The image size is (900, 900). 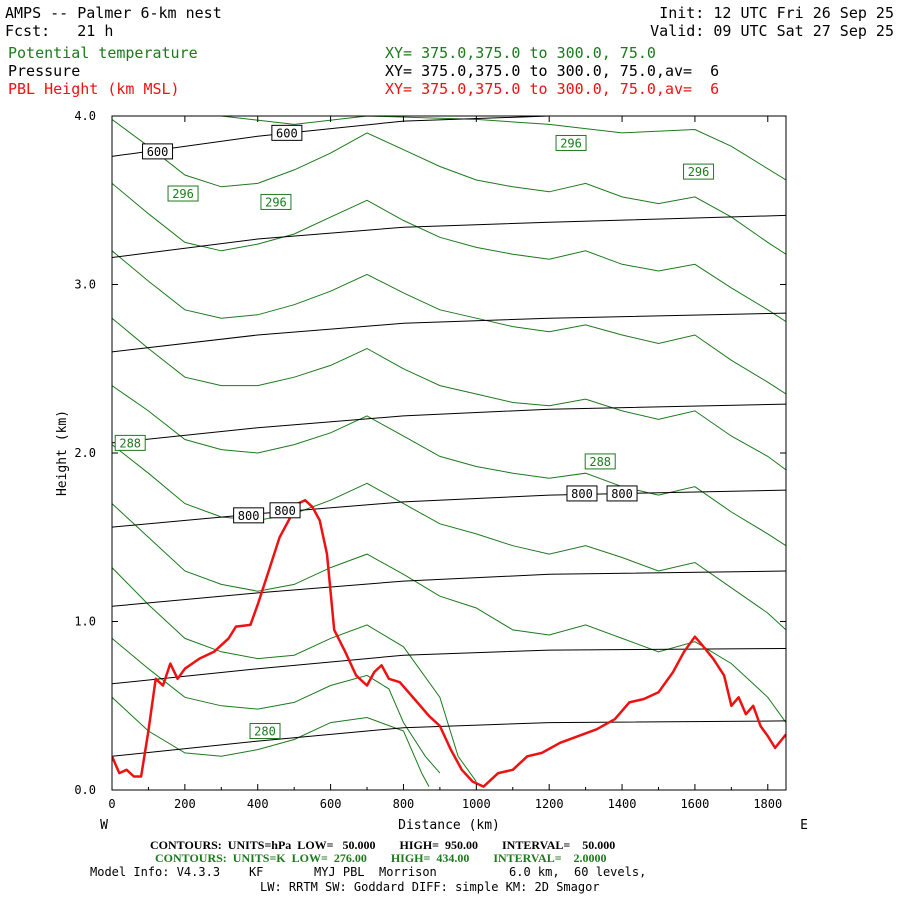 What do you see at coordinates (258, 804) in the screenshot?
I see `x-tick-label: 400` at bounding box center [258, 804].